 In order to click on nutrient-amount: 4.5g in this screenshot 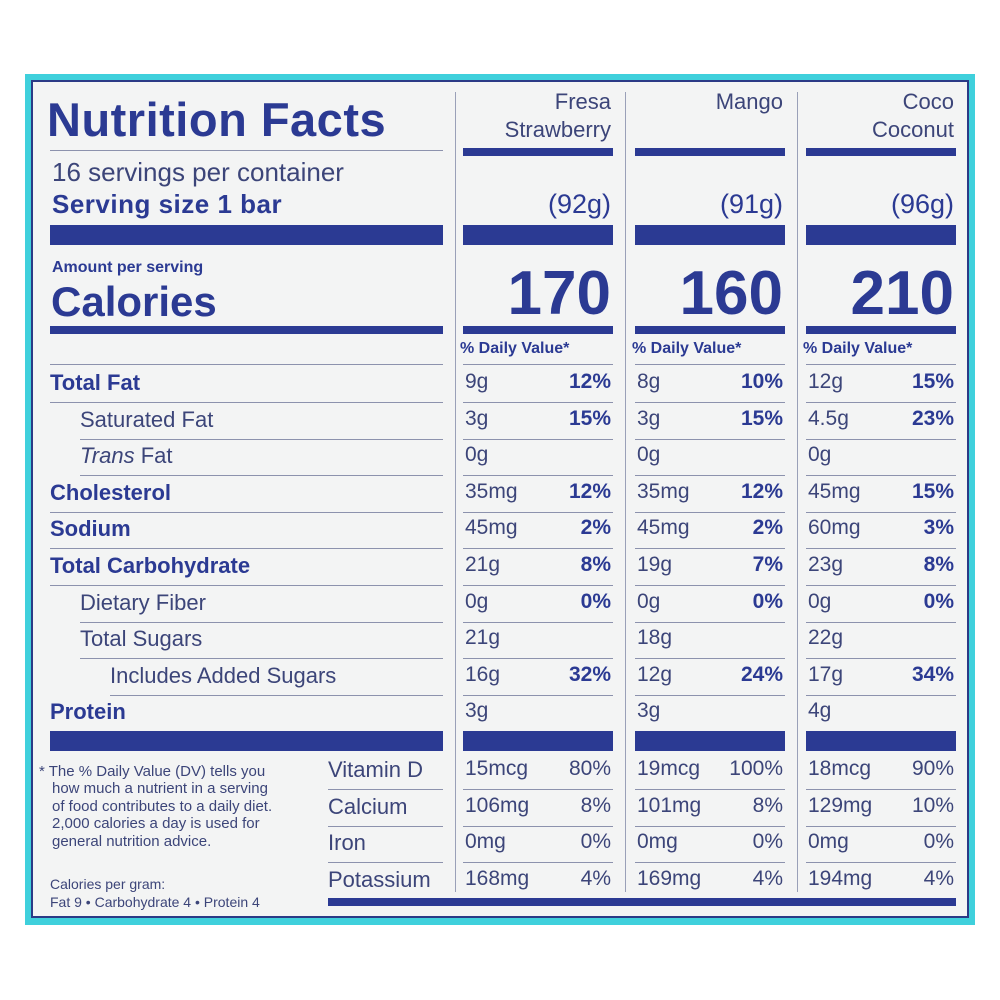, I will do `click(828, 418)`.